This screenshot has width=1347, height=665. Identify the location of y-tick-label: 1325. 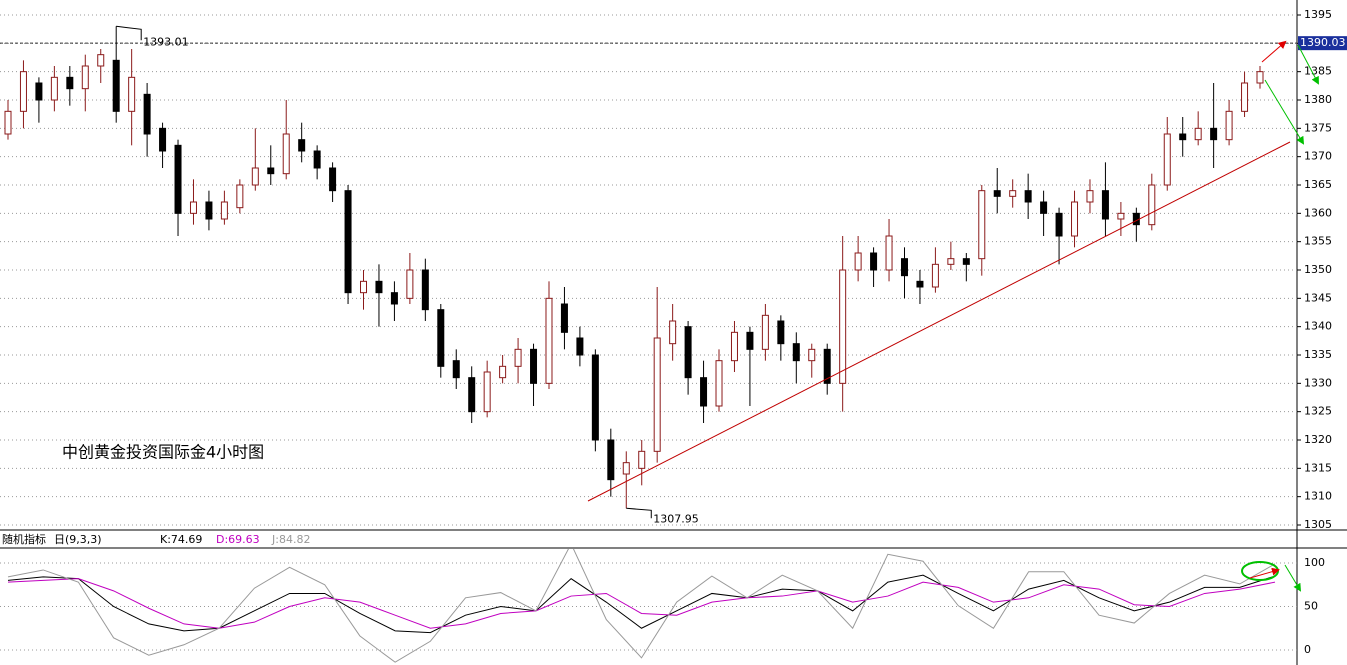
(1318, 411).